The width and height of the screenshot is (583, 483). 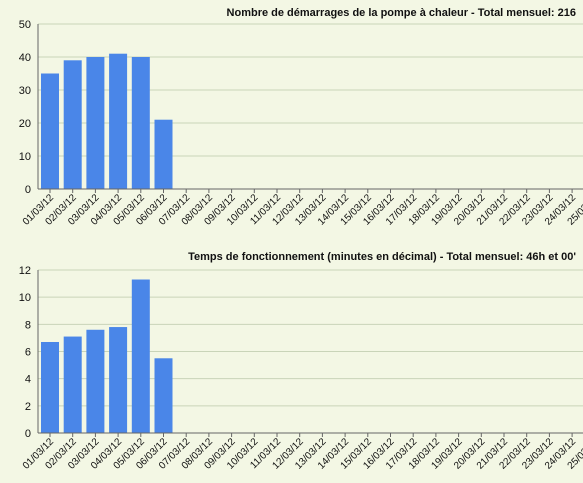 What do you see at coordinates (28, 353) in the screenshot?
I see `runtime-y-tick-label: 6` at bounding box center [28, 353].